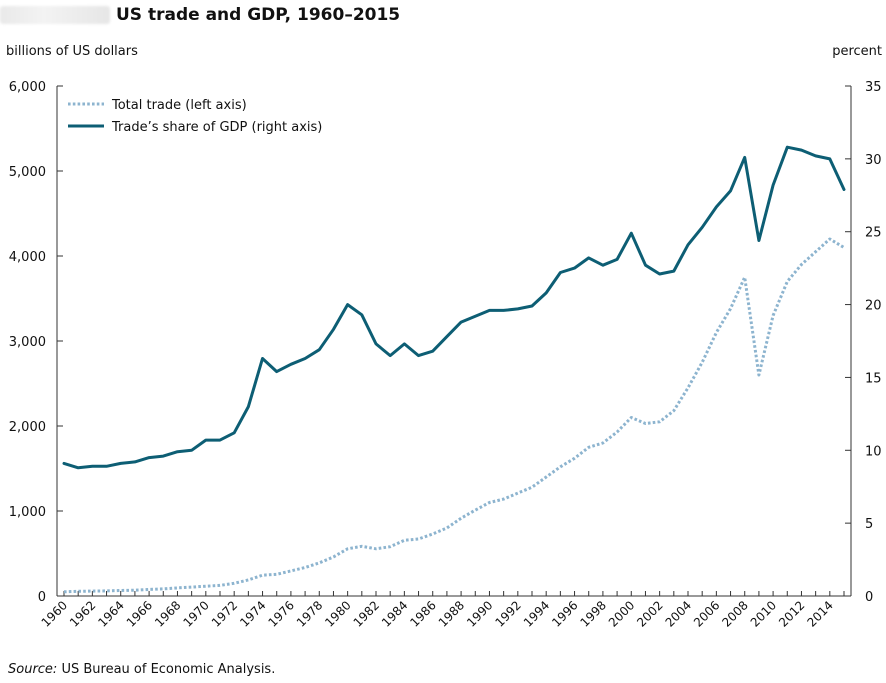  I want to click on left-axis-tick-label: 5,000, so click(27, 172).